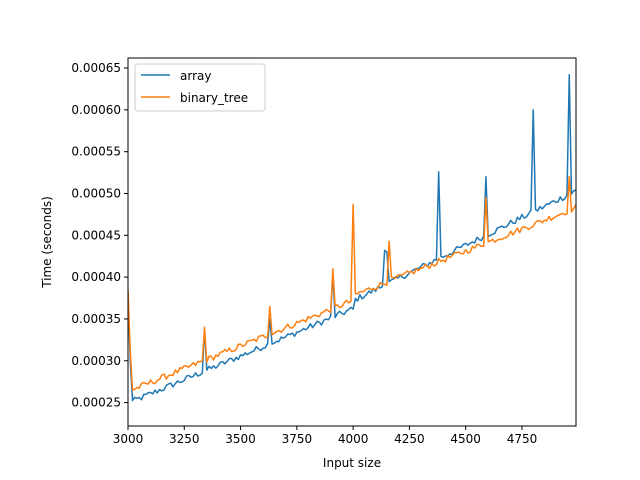  Describe the element at coordinates (200, 87) in the screenshot. I see `legend: array binary_tree` at that location.